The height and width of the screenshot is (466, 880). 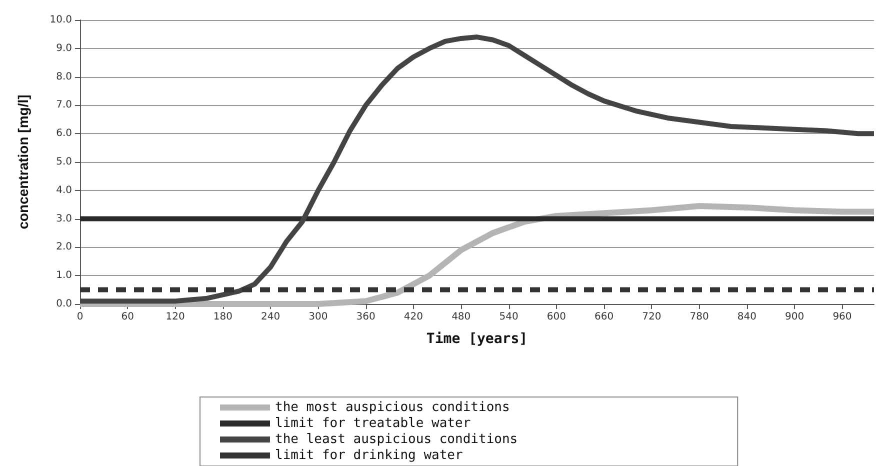 What do you see at coordinates (747, 317) in the screenshot?
I see `x-tick-label: 840` at bounding box center [747, 317].